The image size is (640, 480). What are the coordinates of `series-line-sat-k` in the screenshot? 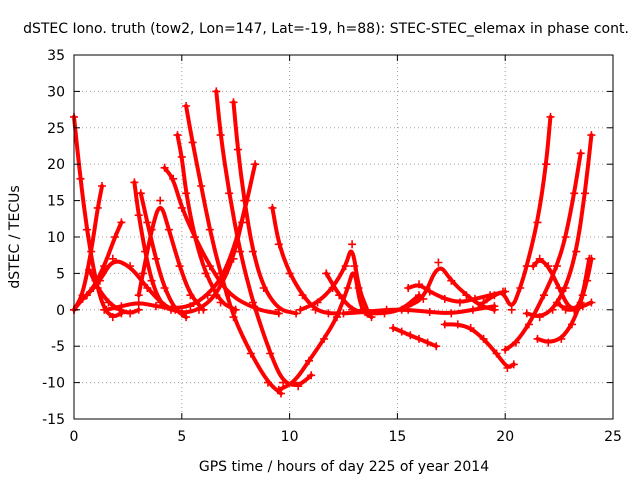 It's located at (264, 238).